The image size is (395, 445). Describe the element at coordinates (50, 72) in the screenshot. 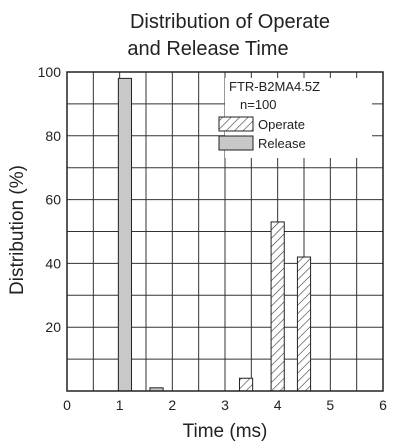

I see `y-tick-label: 100` at that location.